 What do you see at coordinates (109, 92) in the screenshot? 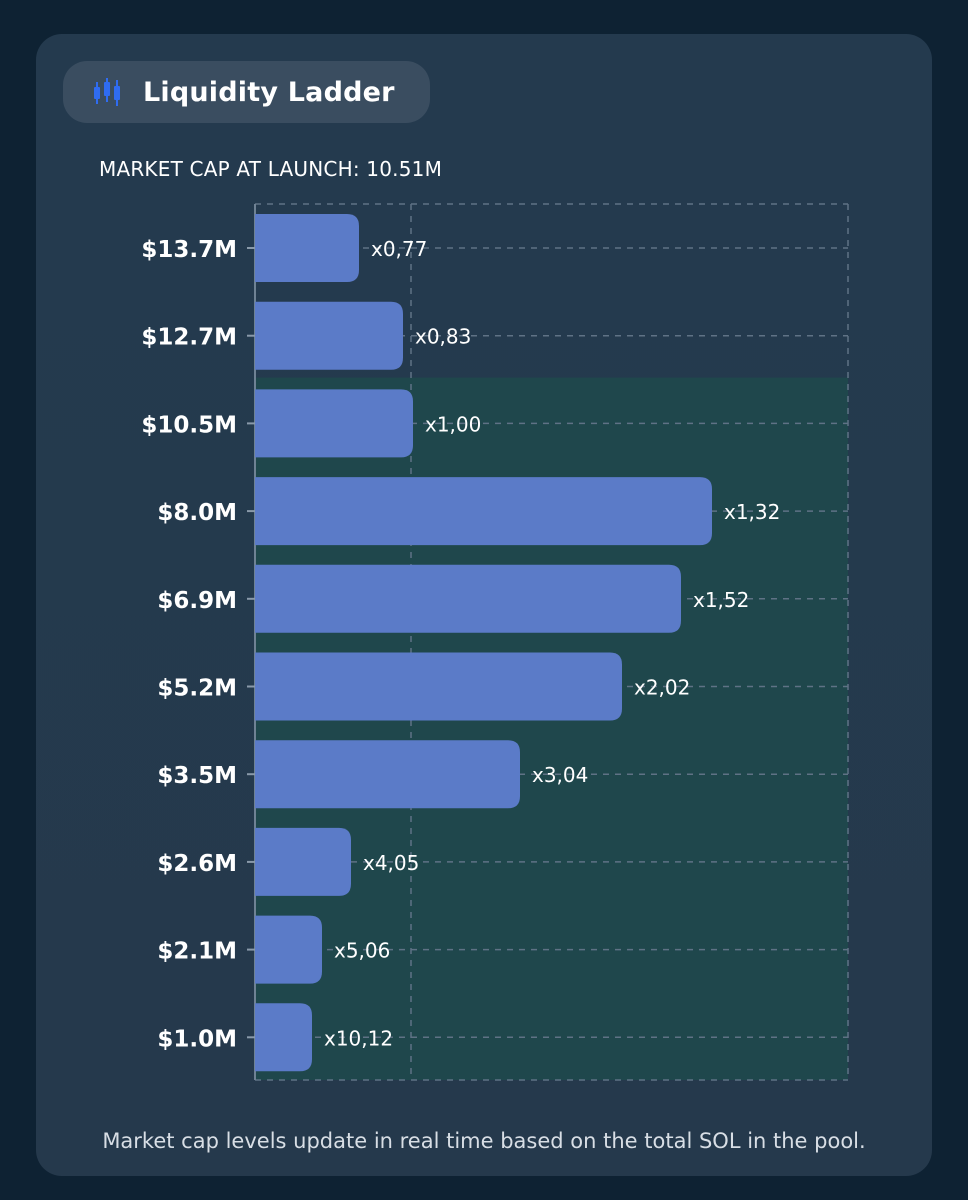
I see `candlestick-chart-icon` at bounding box center [109, 92].